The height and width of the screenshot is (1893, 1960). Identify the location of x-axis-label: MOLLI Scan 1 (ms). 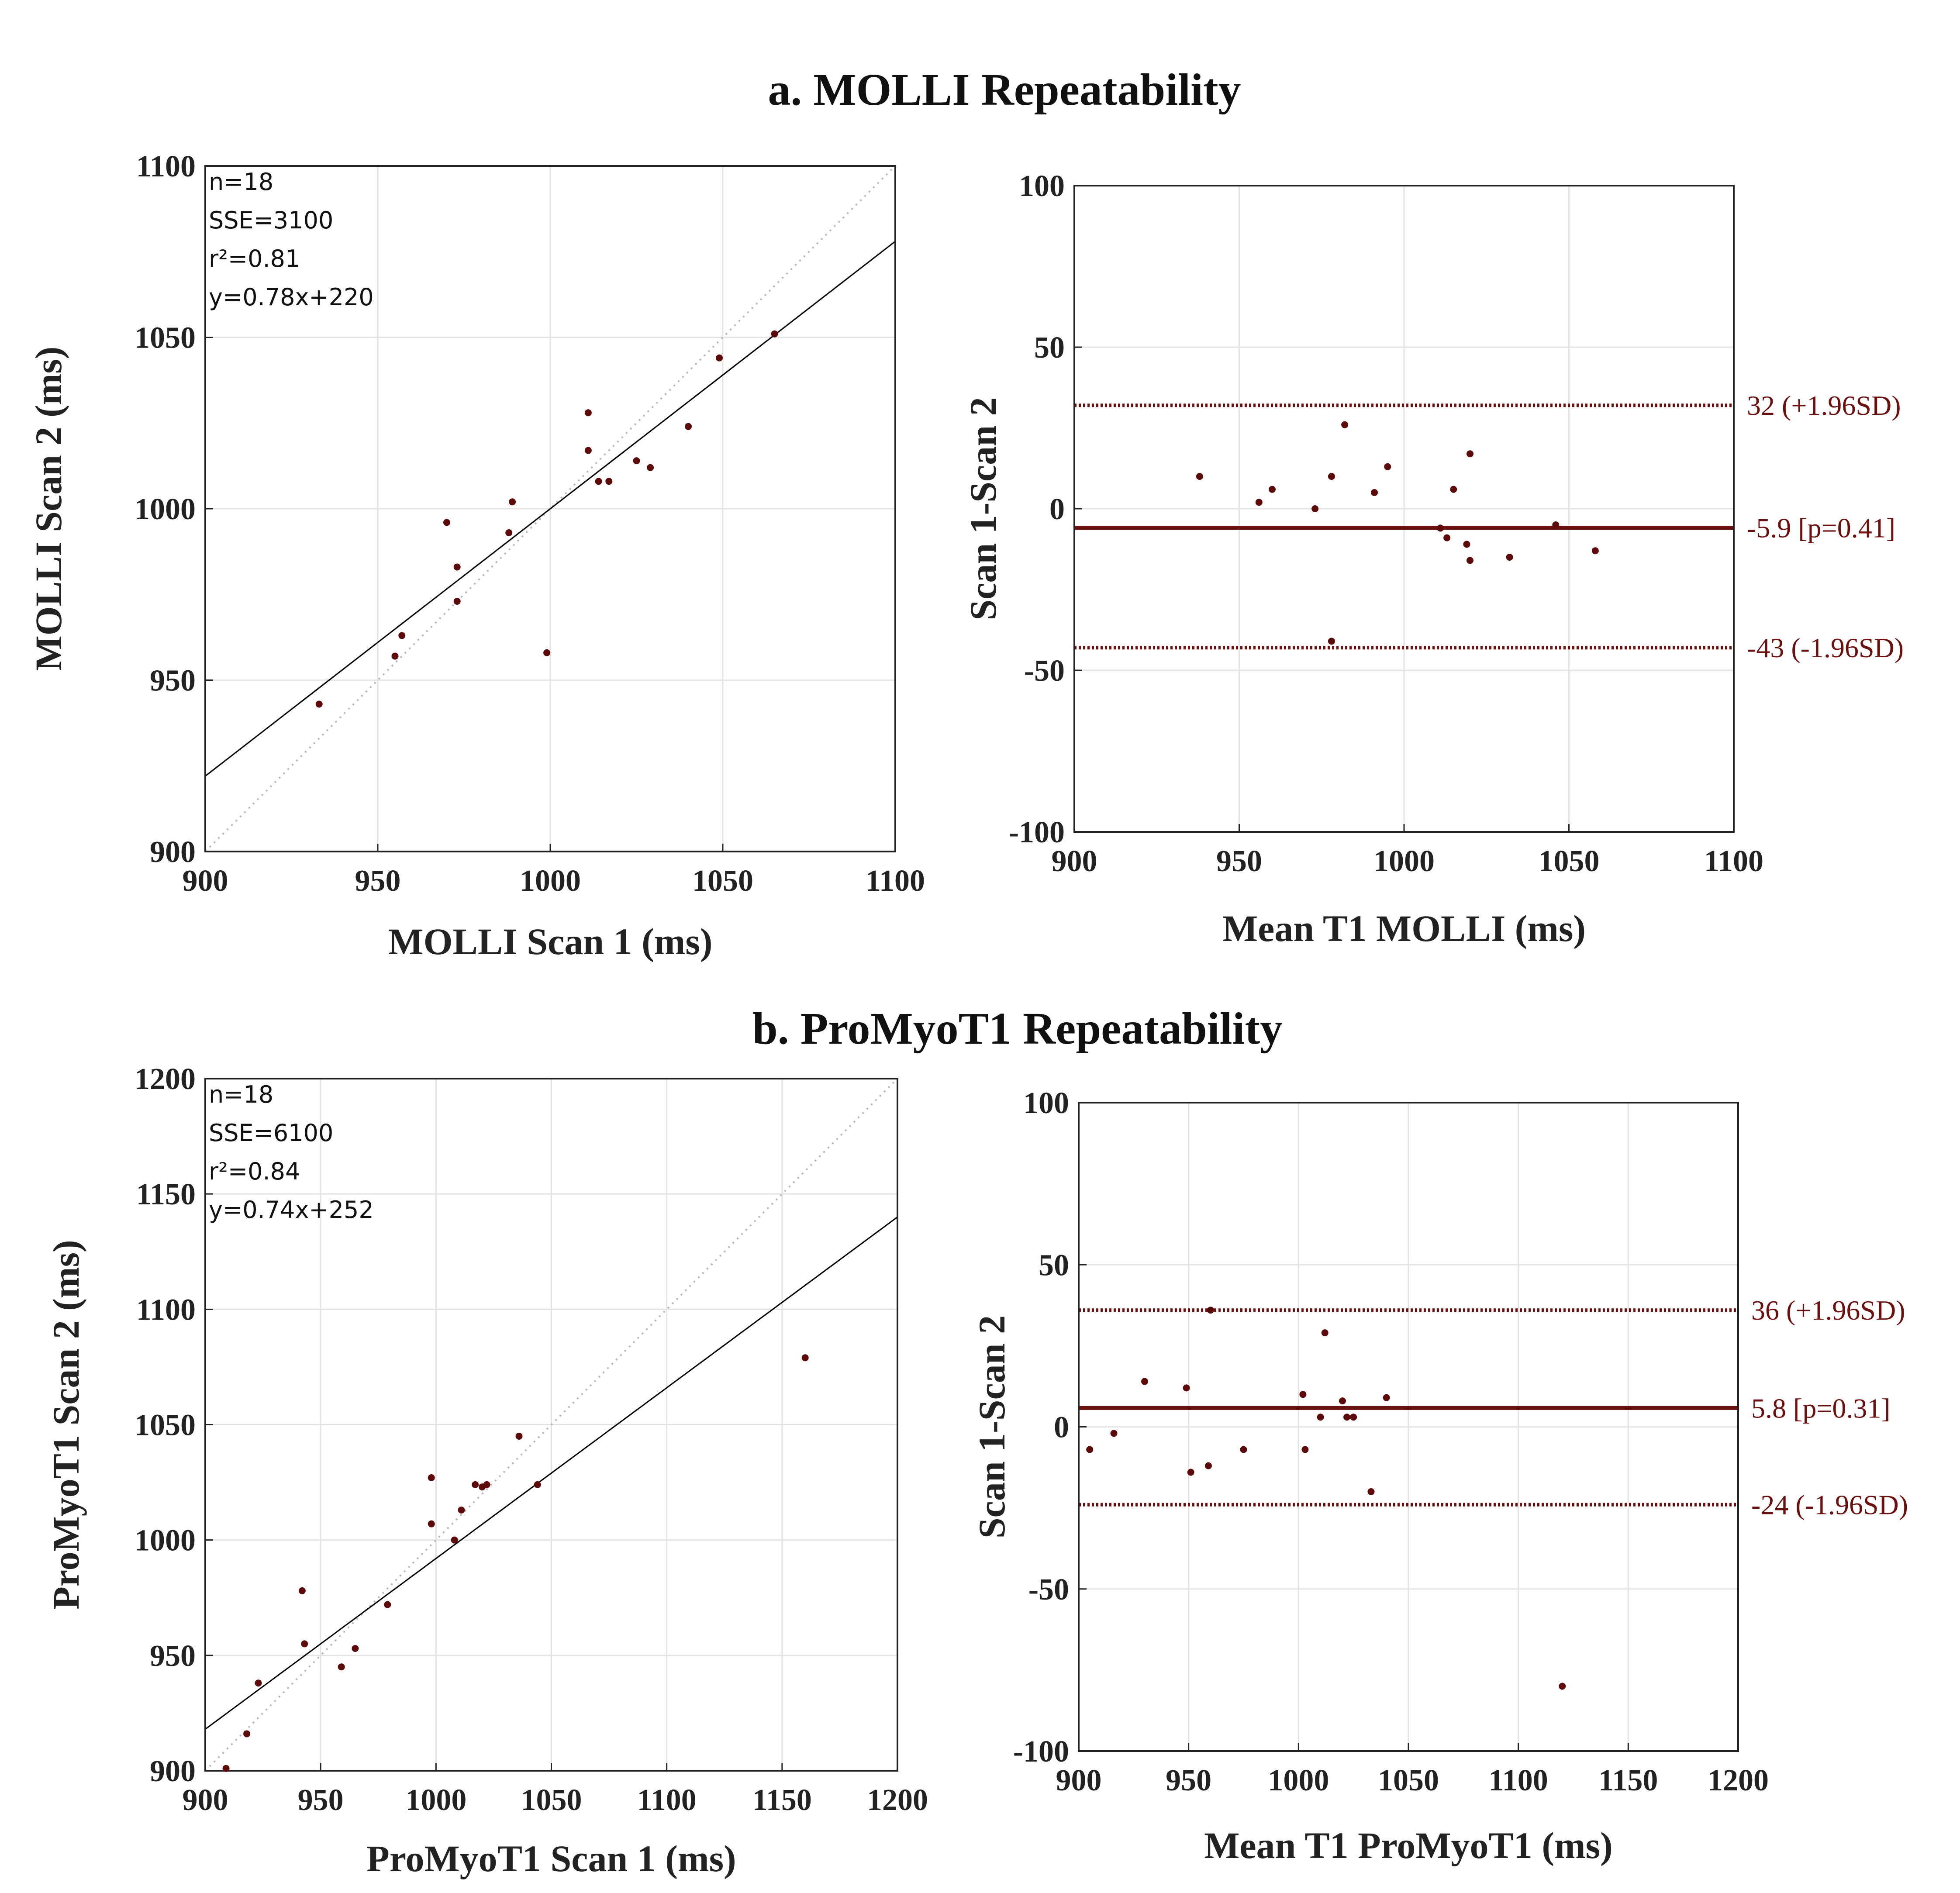
(550, 942).